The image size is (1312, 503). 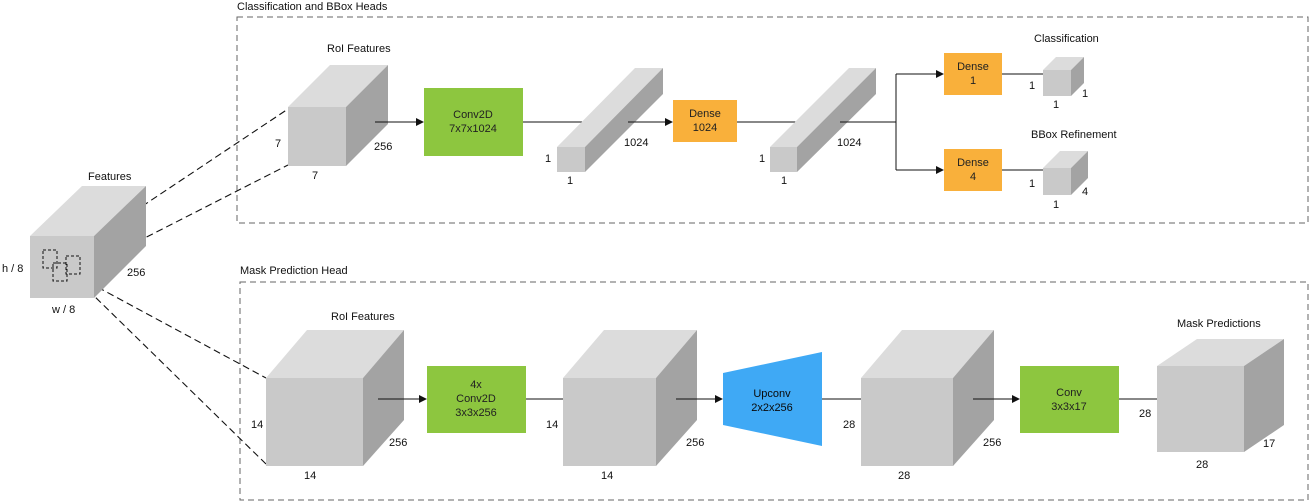 What do you see at coordinates (973, 177) in the screenshot?
I see `bbox-dense-label-2: 4` at bounding box center [973, 177].